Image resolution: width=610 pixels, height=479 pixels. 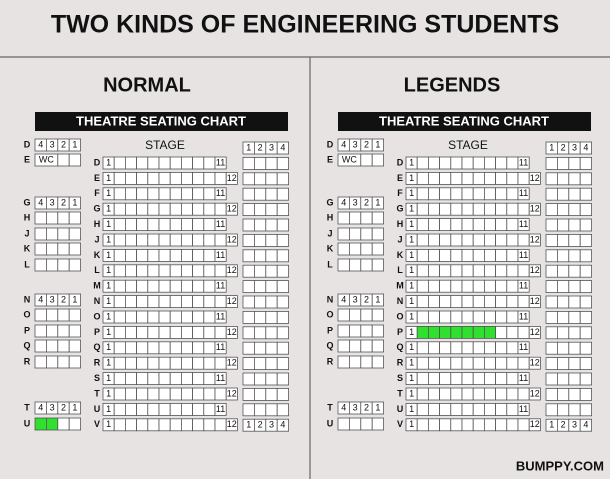 What do you see at coordinates (330, 217) in the screenshot?
I see `row-label: H` at bounding box center [330, 217].